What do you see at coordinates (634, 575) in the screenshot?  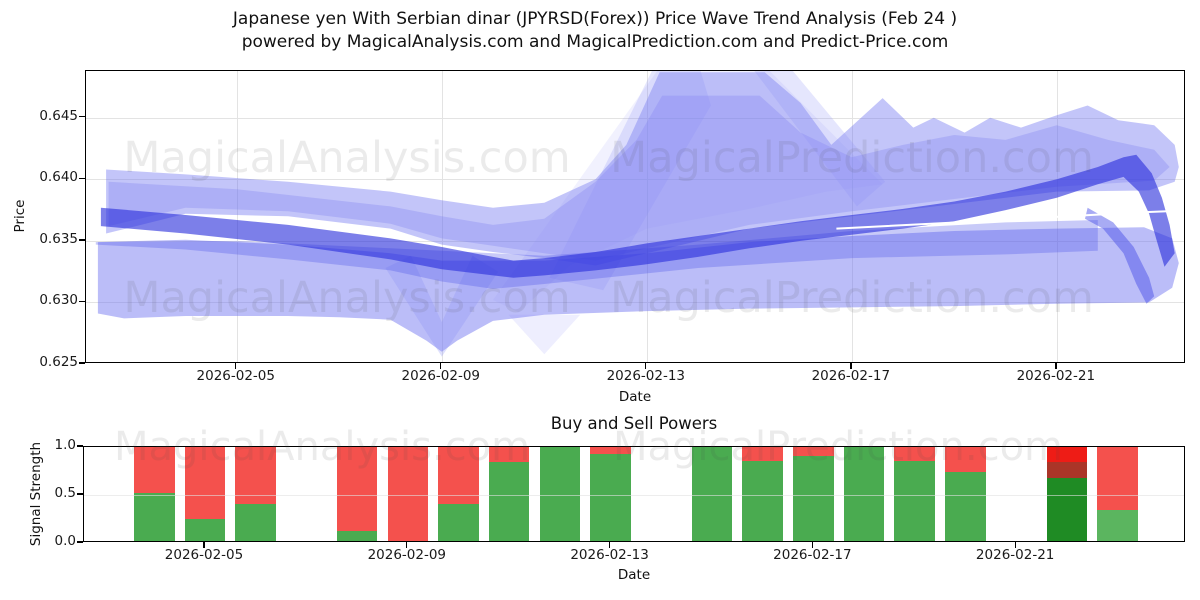 I see `signal-x-axis-label: Date` at bounding box center [634, 575].